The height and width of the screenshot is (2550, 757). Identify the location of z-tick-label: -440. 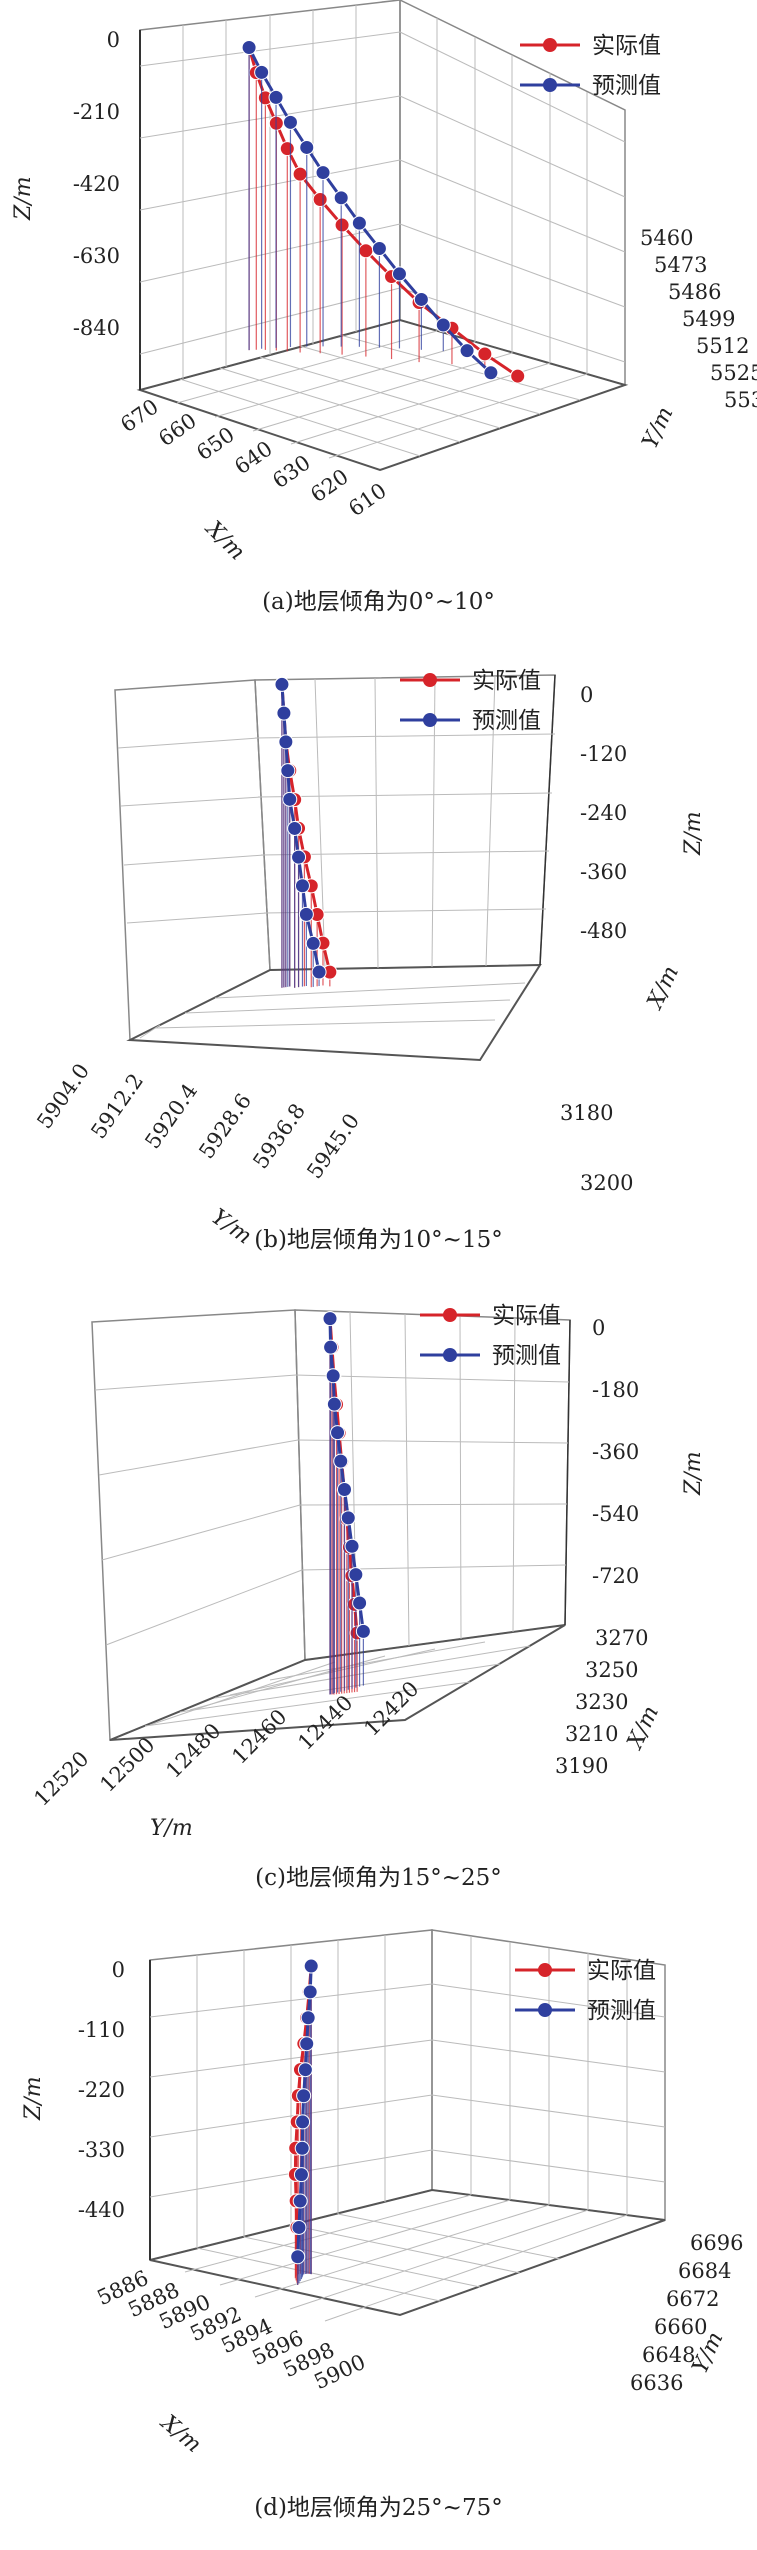
(101, 2210).